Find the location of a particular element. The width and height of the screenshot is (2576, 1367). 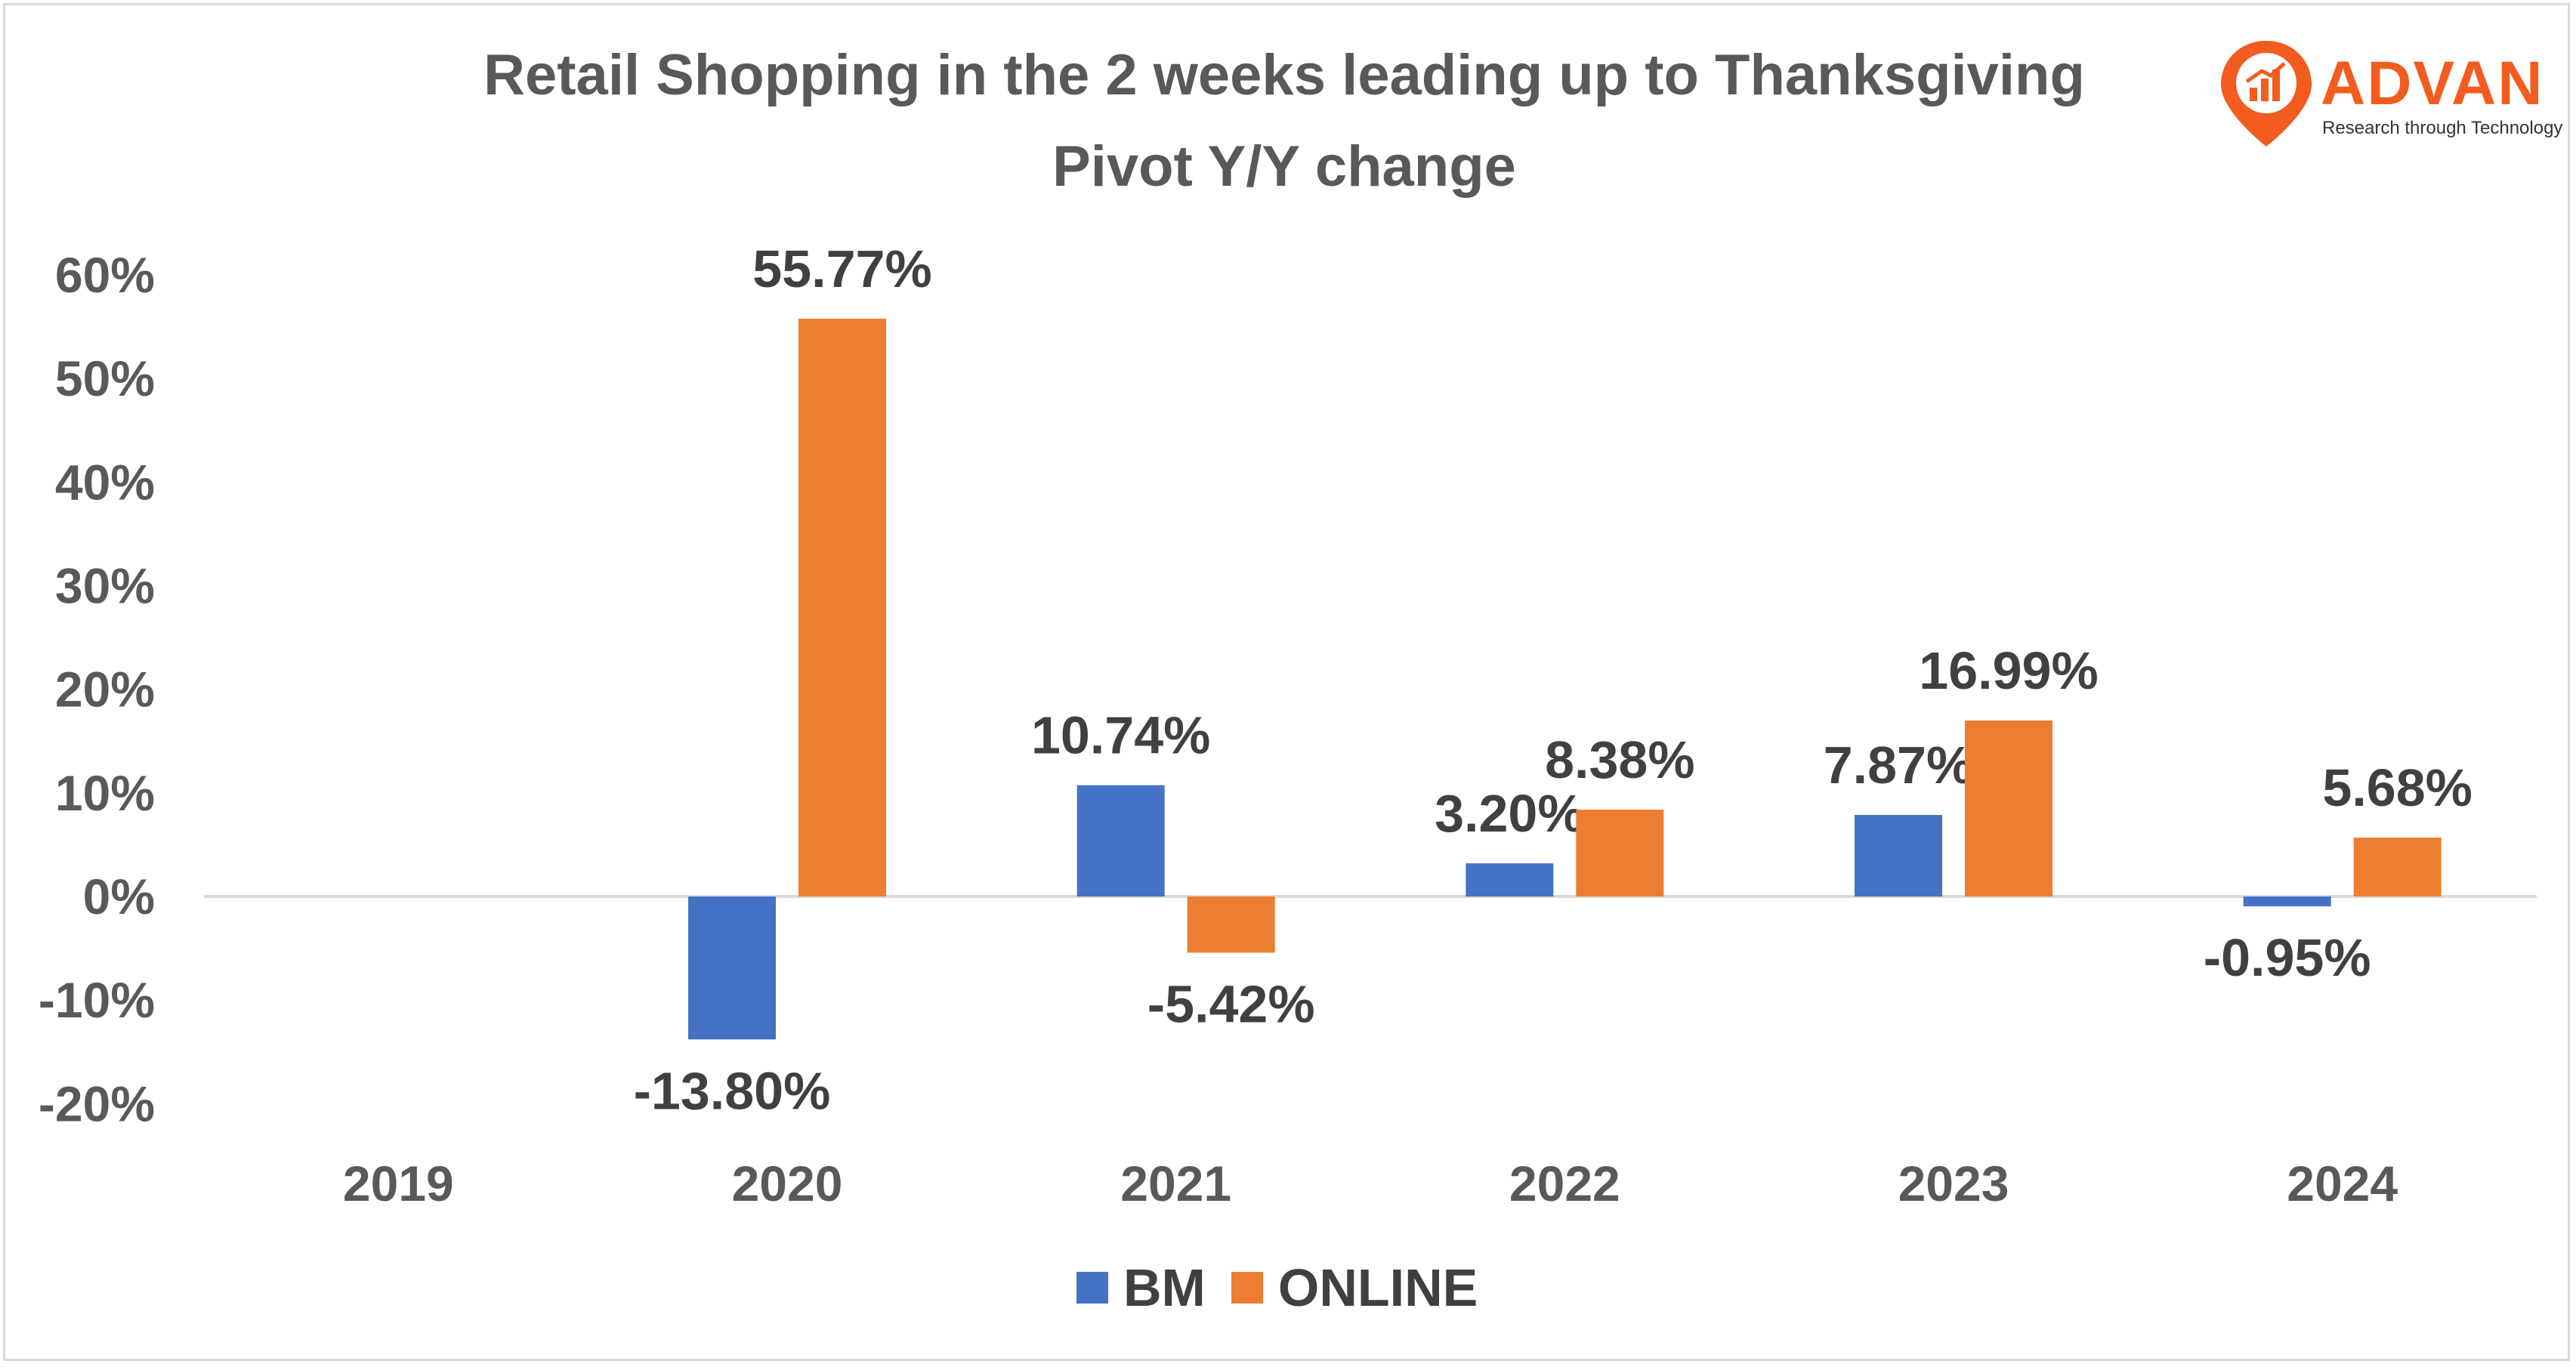

logo-tagline: Research through Technology is located at coordinates (2442, 128).